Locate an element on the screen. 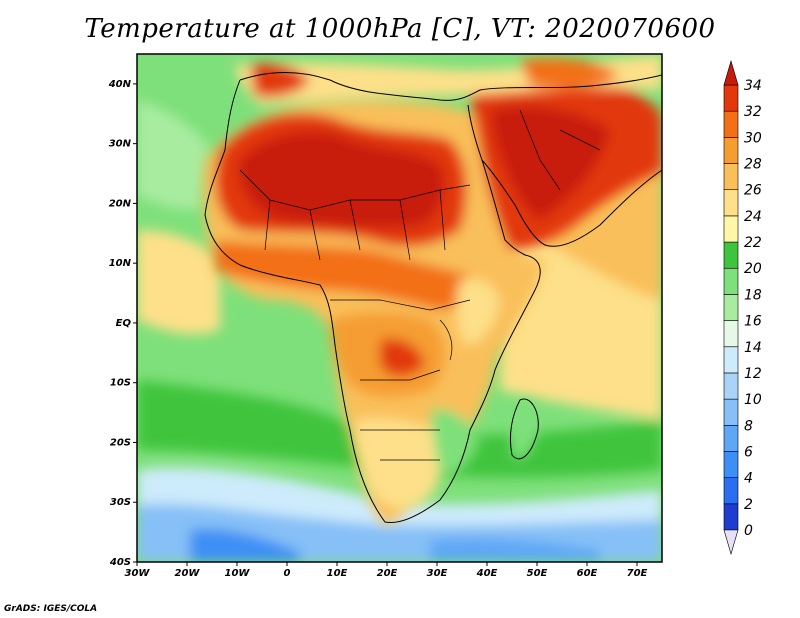 The image size is (800, 618). lat-tick-label: EQ is located at coordinates (124, 323).